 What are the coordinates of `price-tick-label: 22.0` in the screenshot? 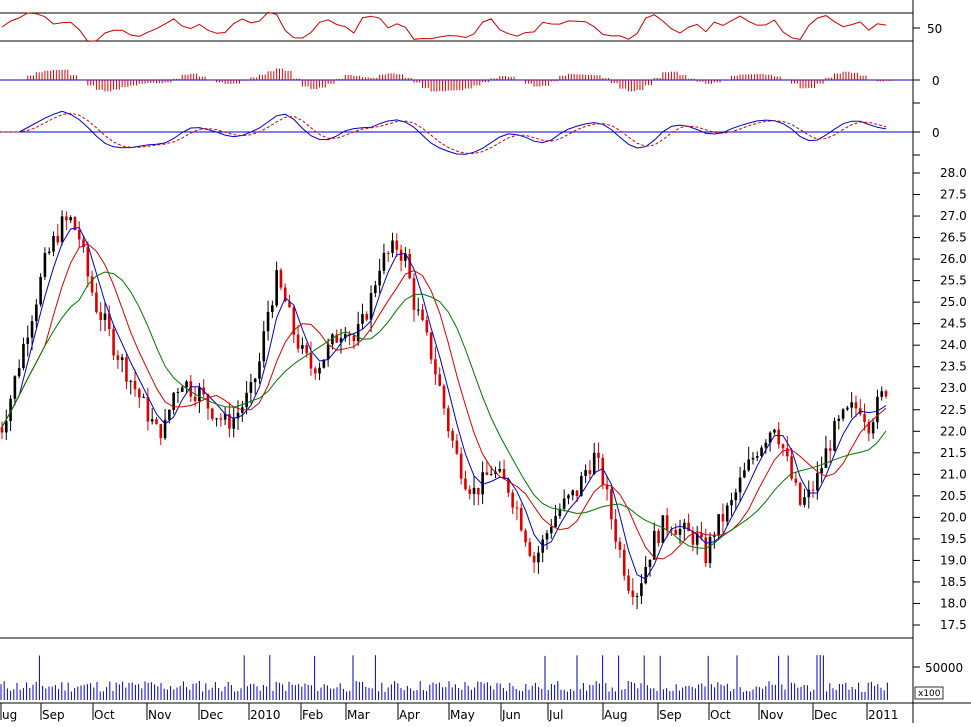 It's located at (953, 431).